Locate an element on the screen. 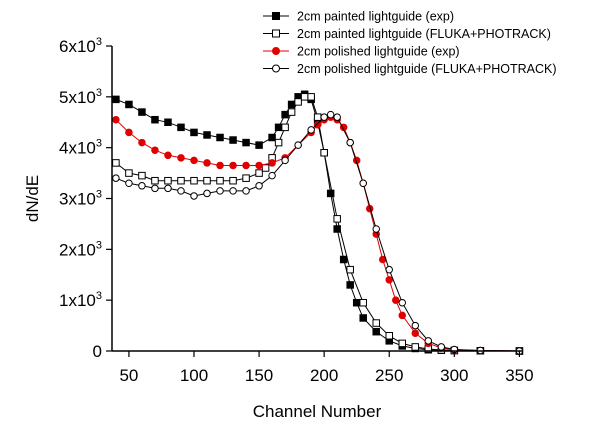  y-tick-label: 2x10³ is located at coordinates (80, 249).